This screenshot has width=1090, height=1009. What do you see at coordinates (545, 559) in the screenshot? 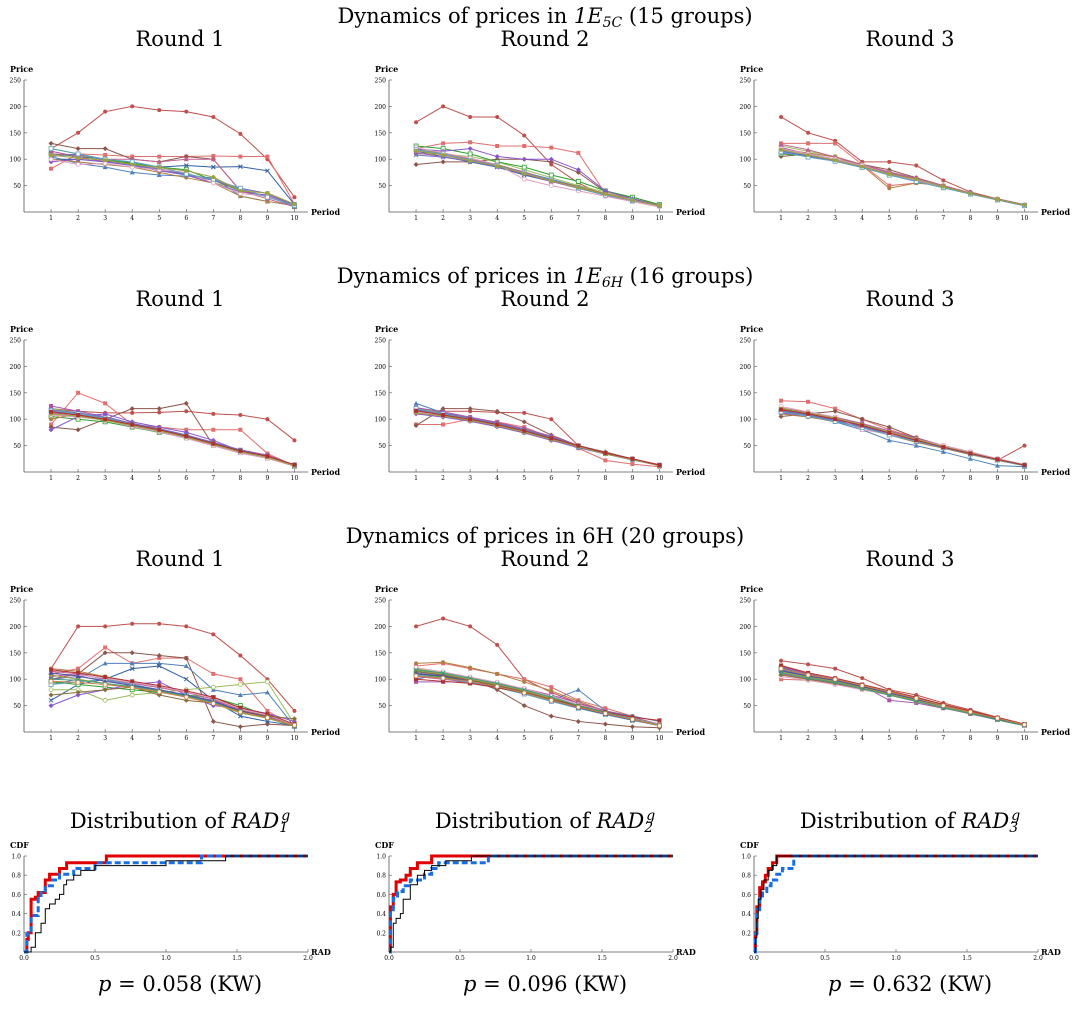
I see `round-title: Round 2` at bounding box center [545, 559].